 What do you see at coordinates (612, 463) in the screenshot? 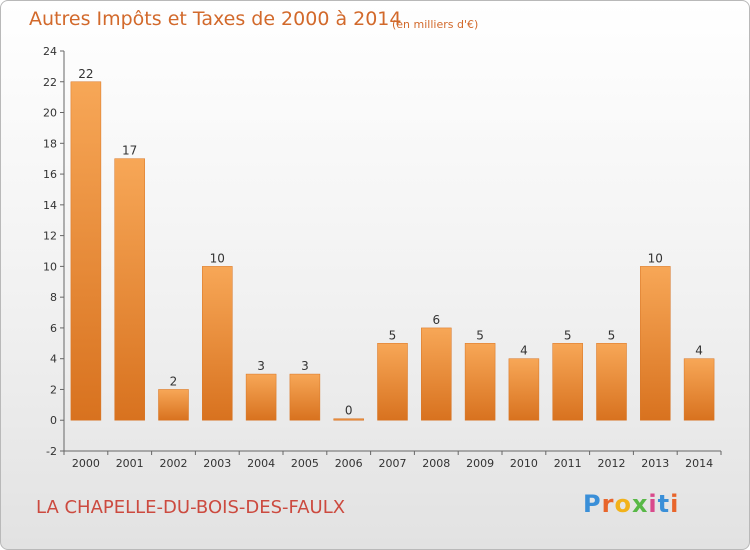
I see `x-tick-label: 2012` at bounding box center [612, 463].